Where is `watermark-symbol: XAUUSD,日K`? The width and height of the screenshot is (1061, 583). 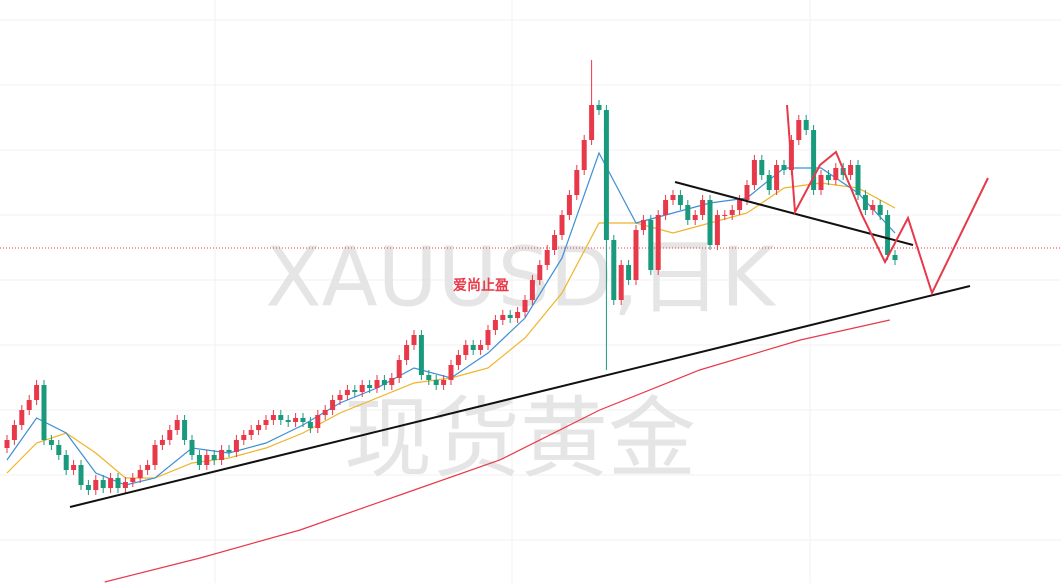 watermark-symbol: XAUUSD,日K is located at coordinates (521, 277).